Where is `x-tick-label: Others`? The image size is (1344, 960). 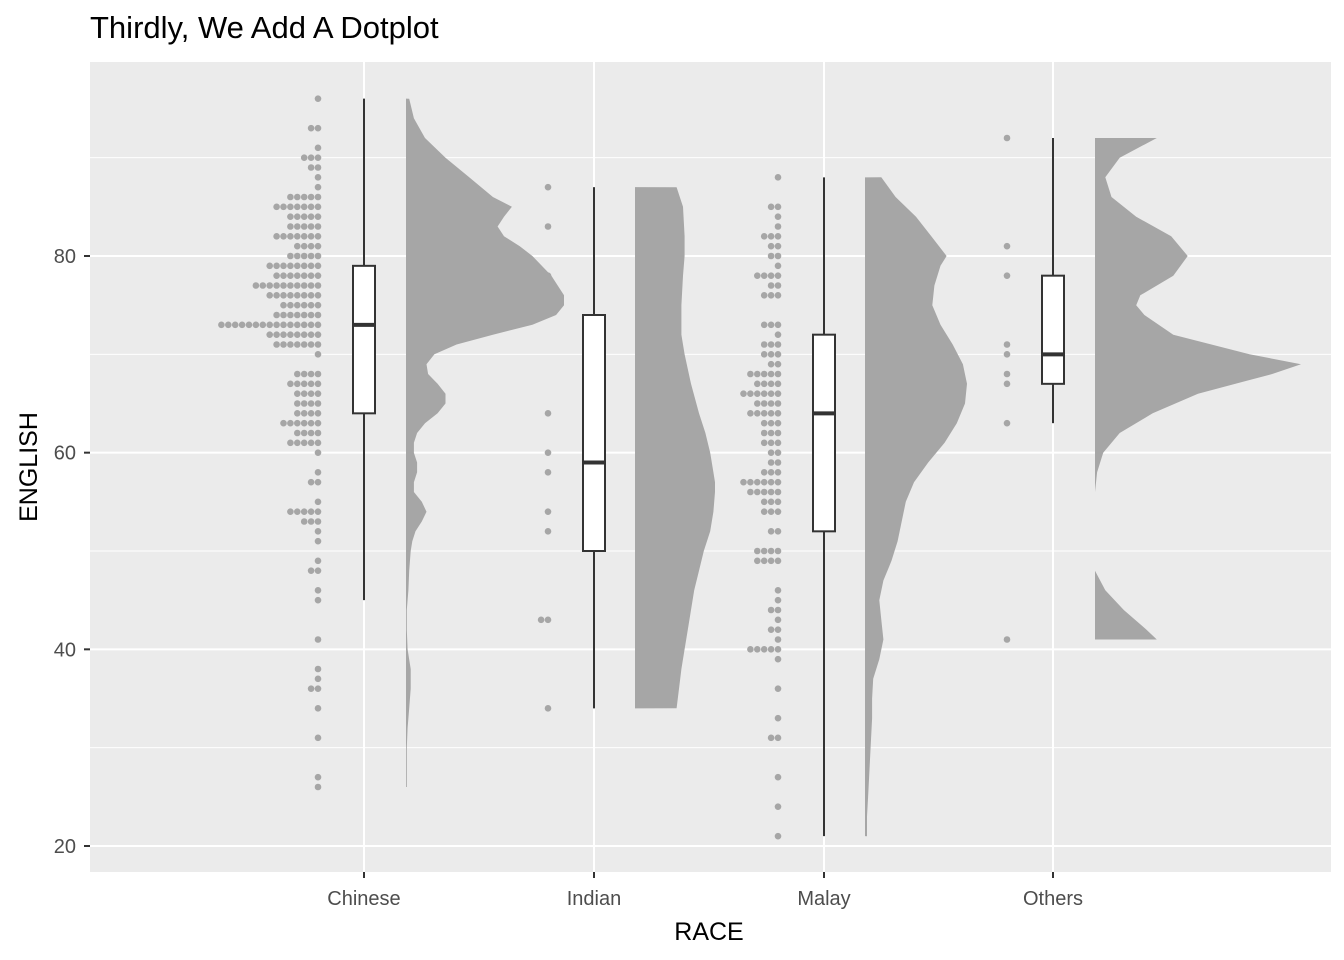 x-tick-label: Others is located at coordinates (1053, 899).